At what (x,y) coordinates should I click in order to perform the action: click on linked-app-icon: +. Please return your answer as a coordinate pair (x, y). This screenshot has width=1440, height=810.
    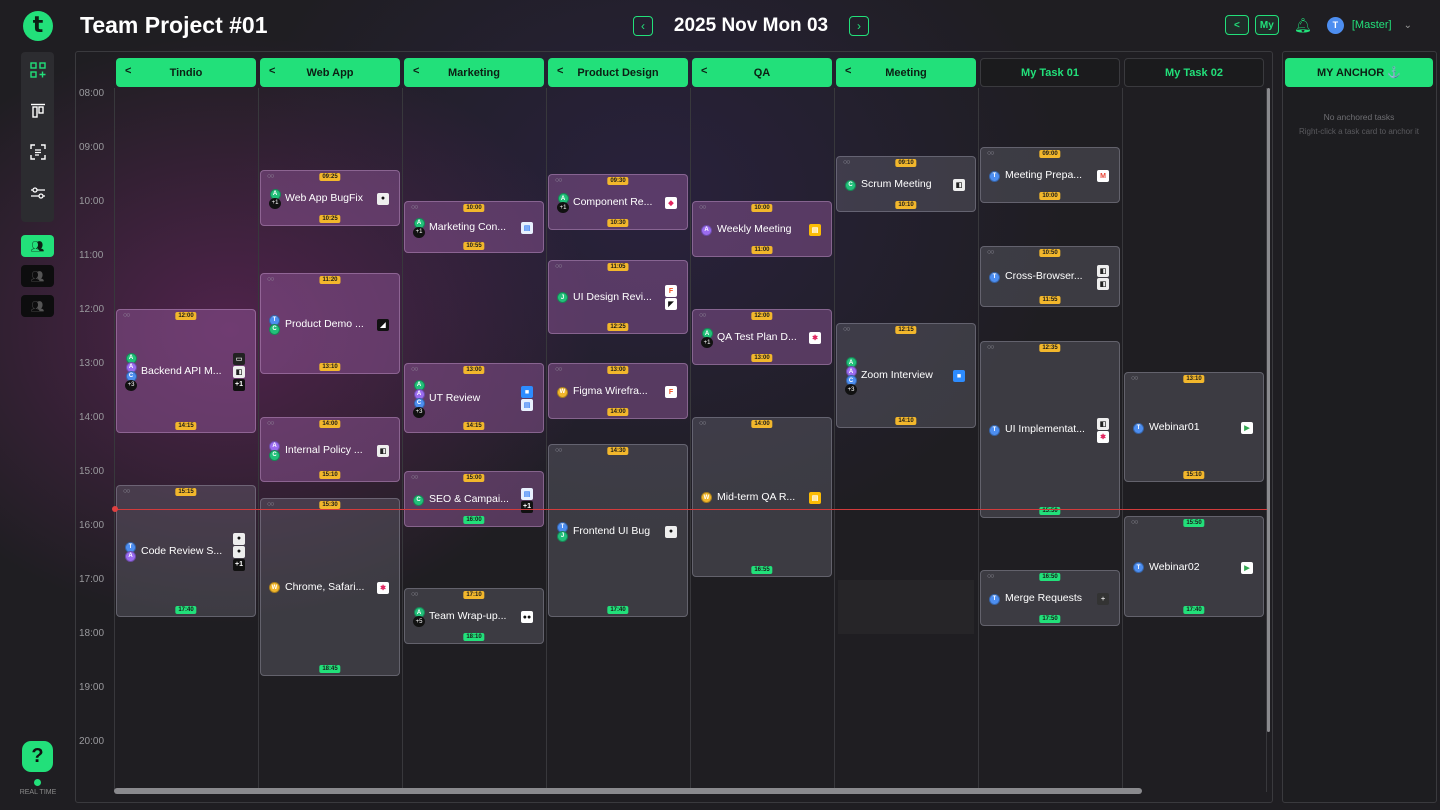
    Looking at the image, I should click on (1103, 599).